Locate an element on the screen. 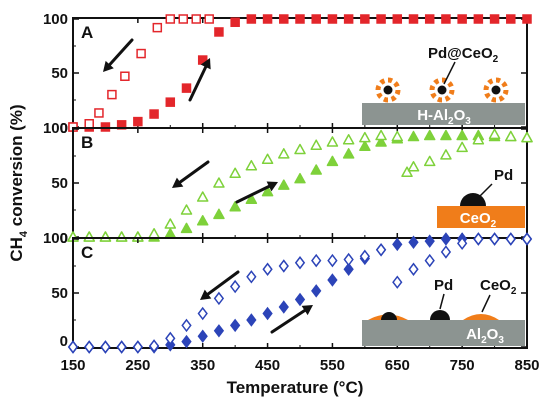 This screenshot has width=542, height=400. alumina-support is located at coordinates (443, 333).